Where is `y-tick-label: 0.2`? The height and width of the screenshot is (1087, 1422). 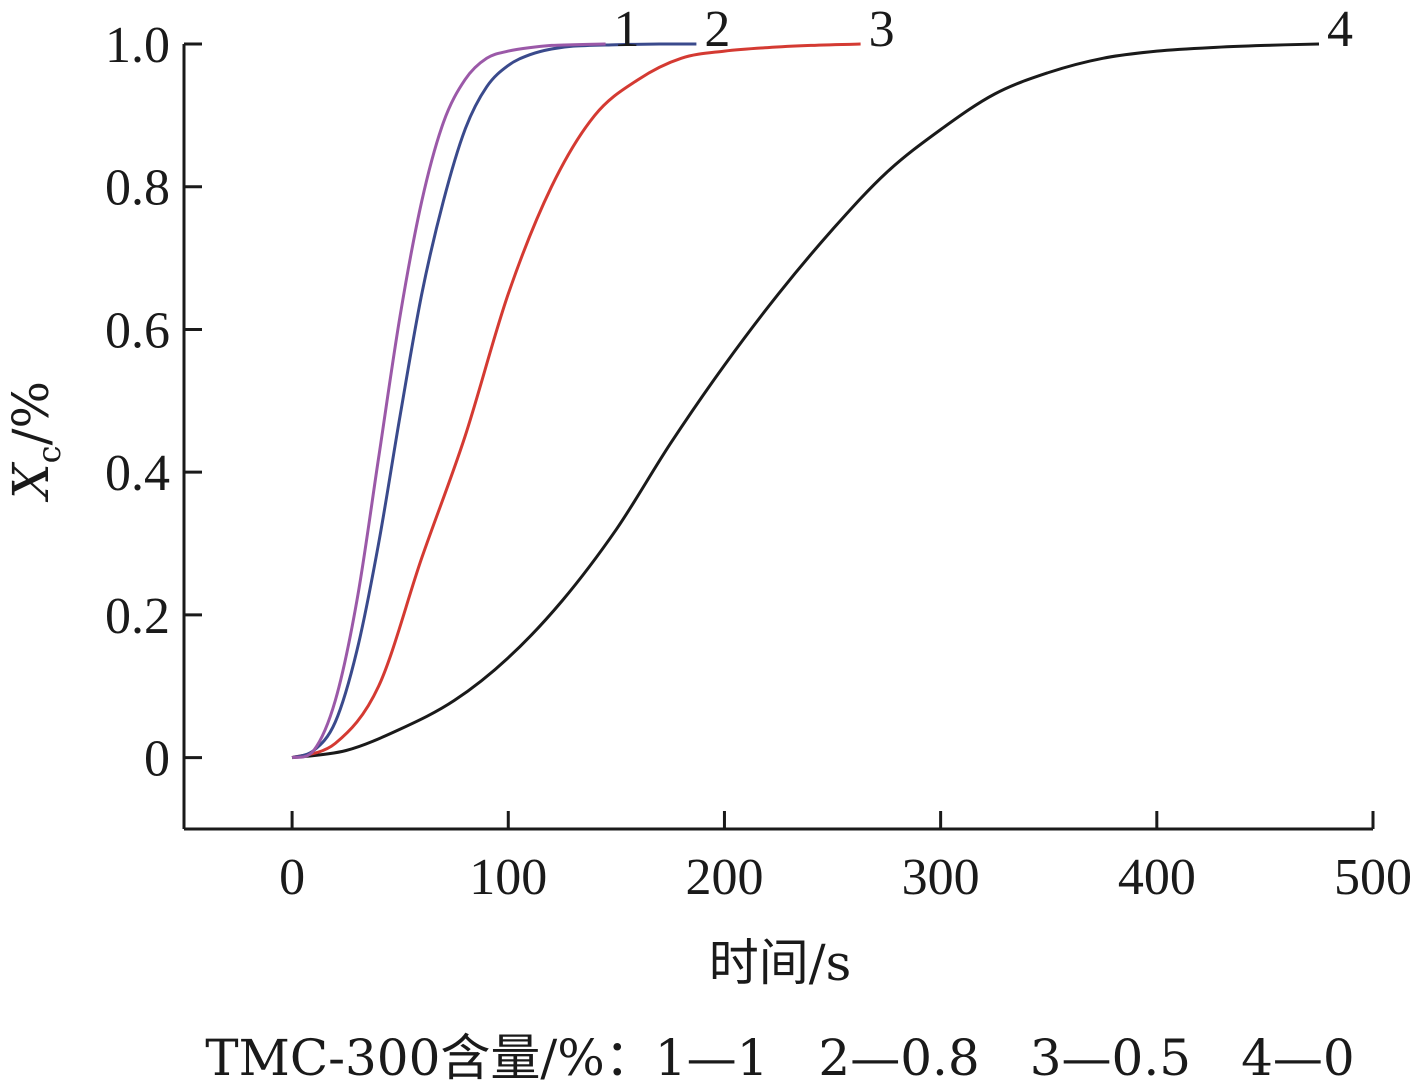
y-tick-label: 0.2 is located at coordinates (137, 616).